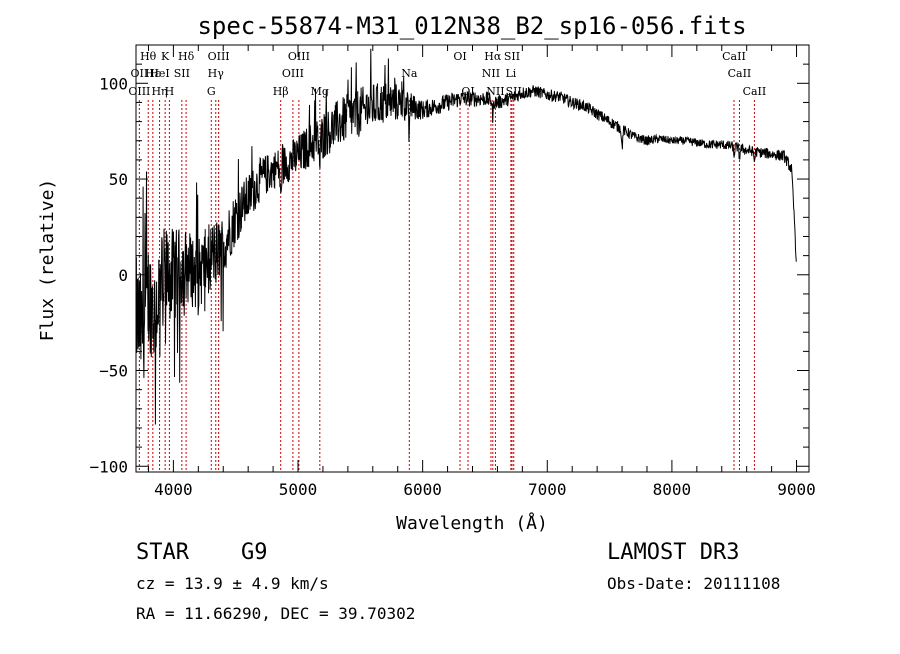  What do you see at coordinates (148, 56) in the screenshot?
I see `emission-line-label: Hθ` at bounding box center [148, 56].